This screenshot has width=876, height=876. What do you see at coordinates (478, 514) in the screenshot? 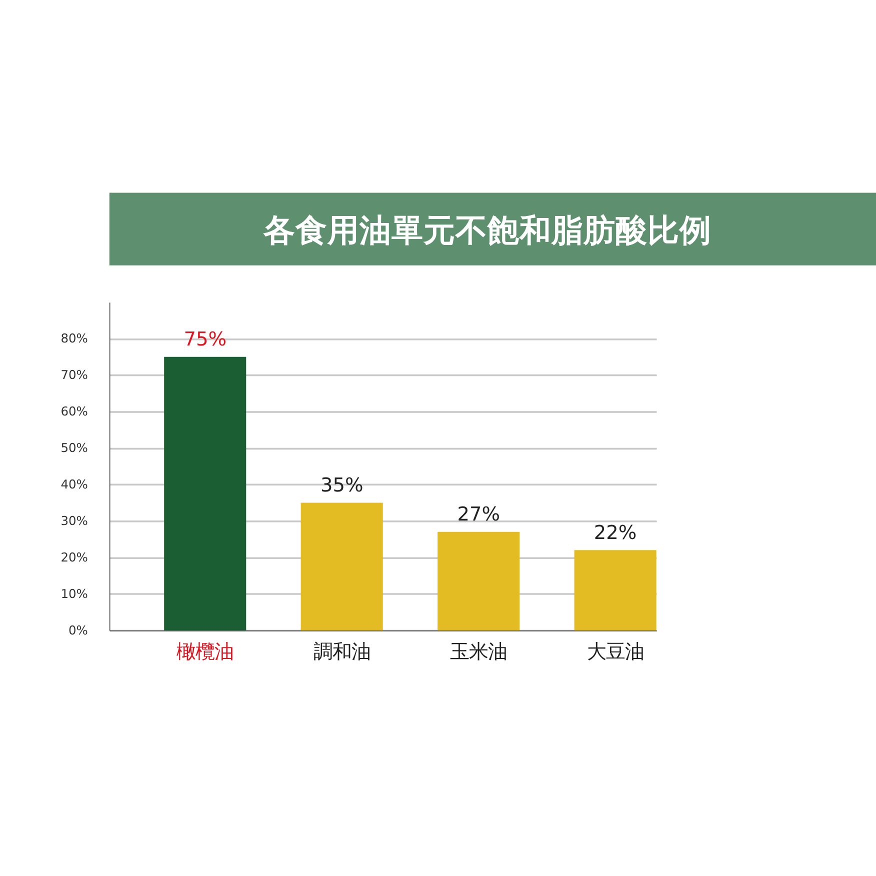
I see `data-label: 27%` at bounding box center [478, 514].